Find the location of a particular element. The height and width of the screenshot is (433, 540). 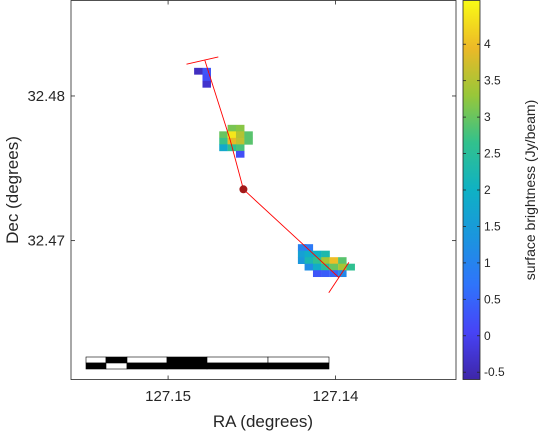

x-axis-label: RA (degrees) is located at coordinates (263, 421).